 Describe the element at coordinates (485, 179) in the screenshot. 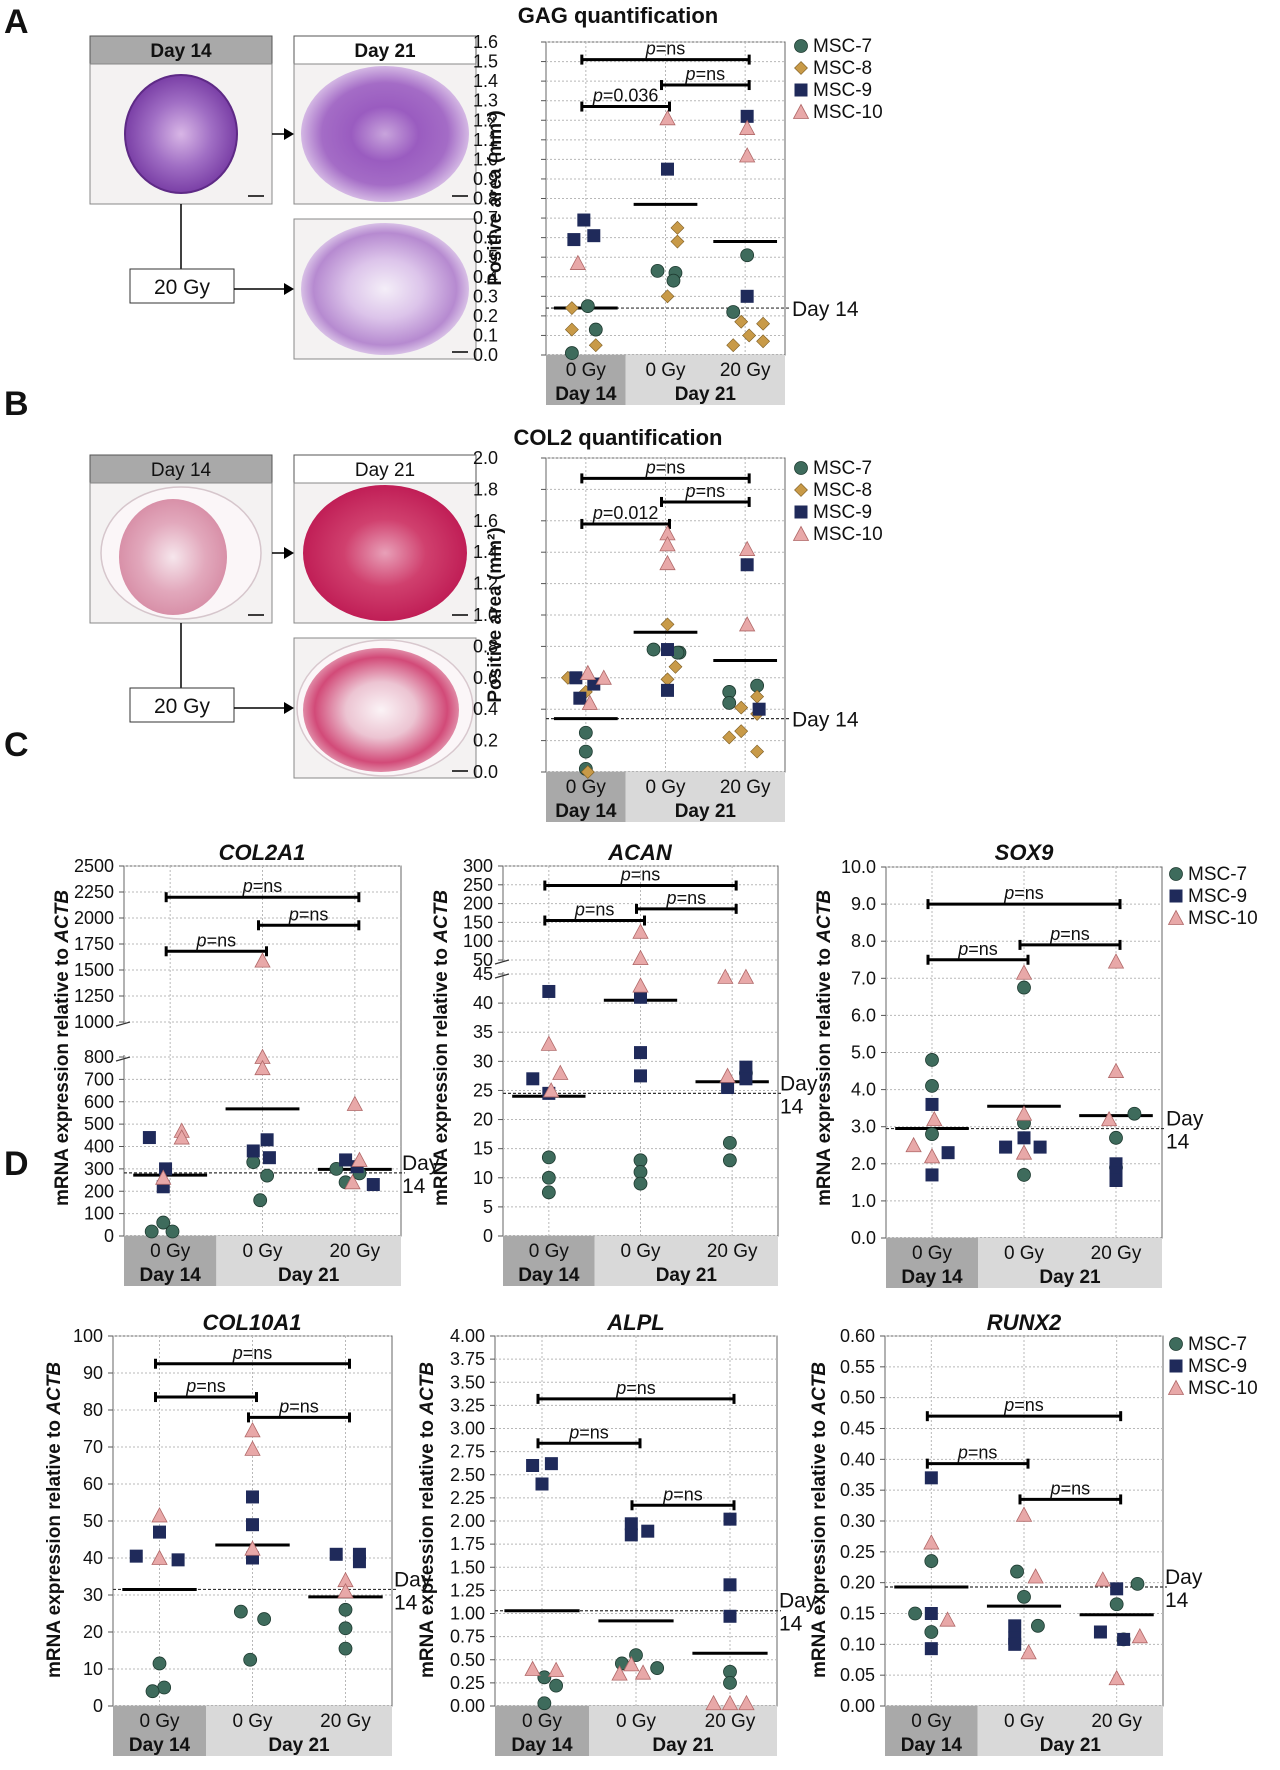

I see `y-tick-label: 0.9` at that location.